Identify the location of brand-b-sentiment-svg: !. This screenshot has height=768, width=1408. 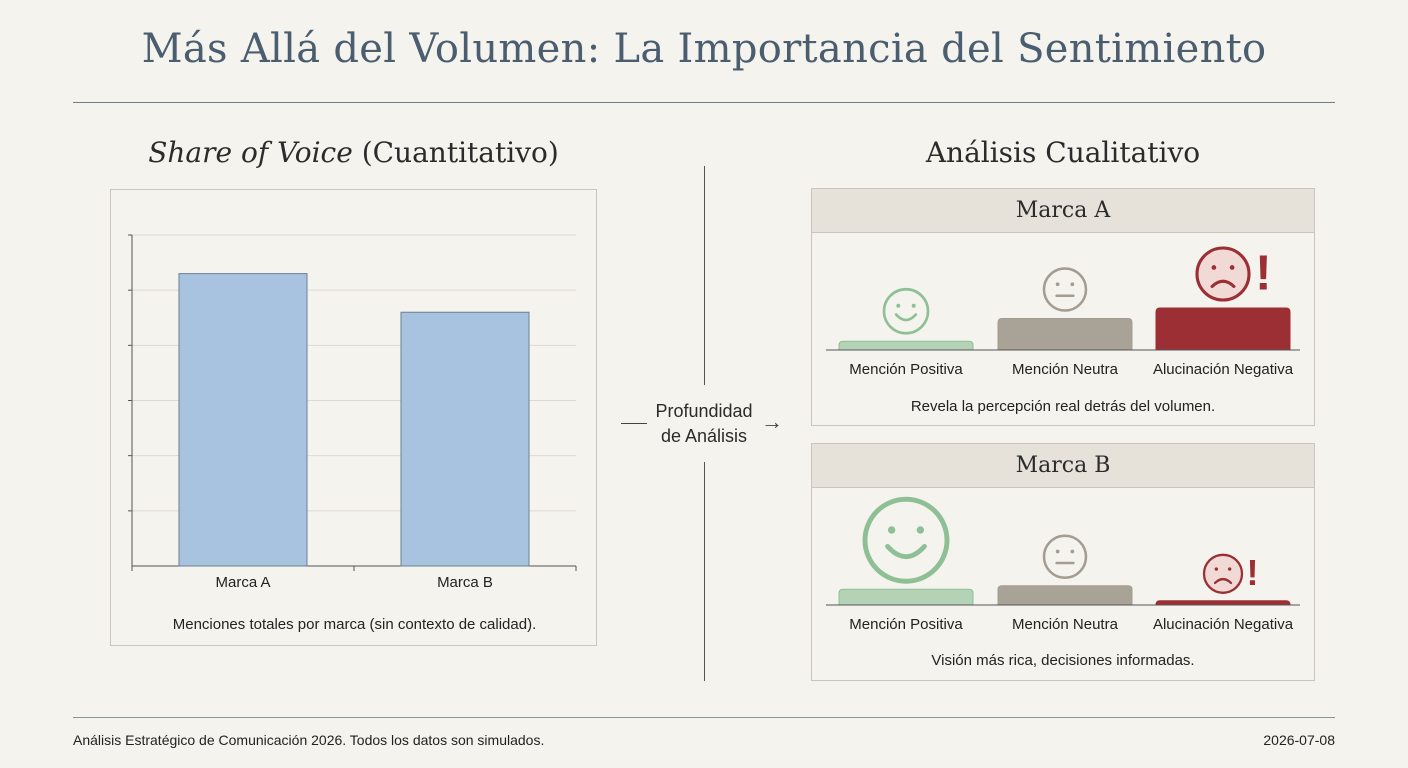
(1063, 551).